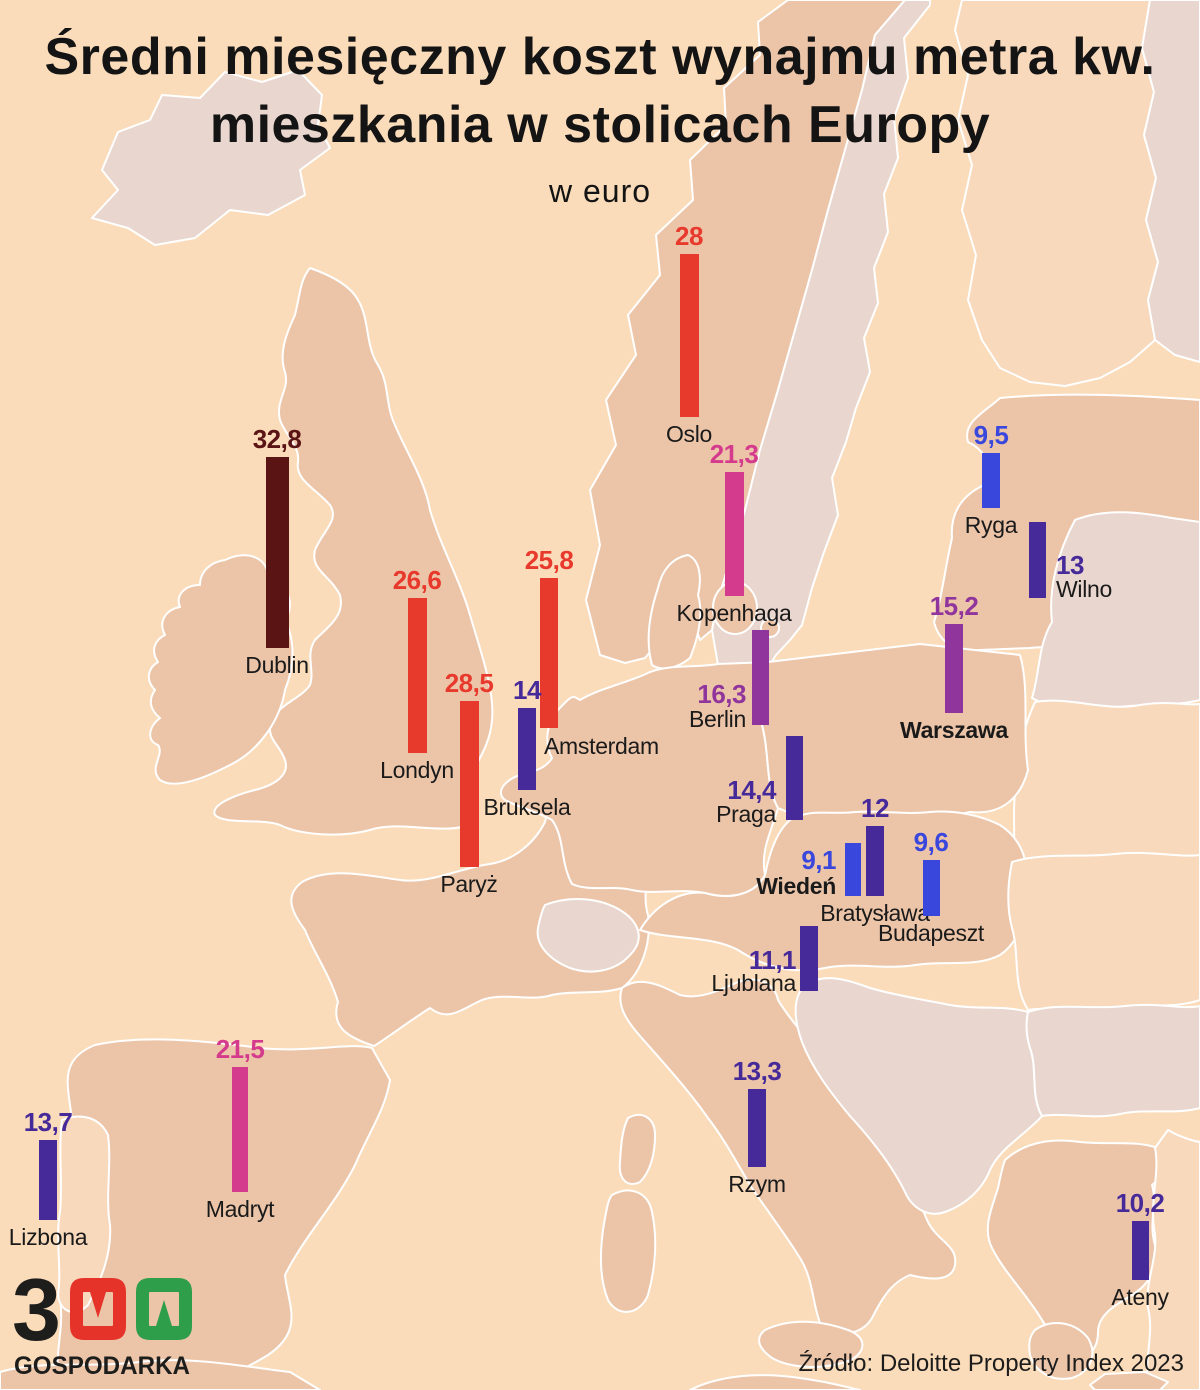 Image resolution: width=1200 pixels, height=1390 pixels. I want to click on bar-value-label-amsterdam: 25,8, so click(549, 560).